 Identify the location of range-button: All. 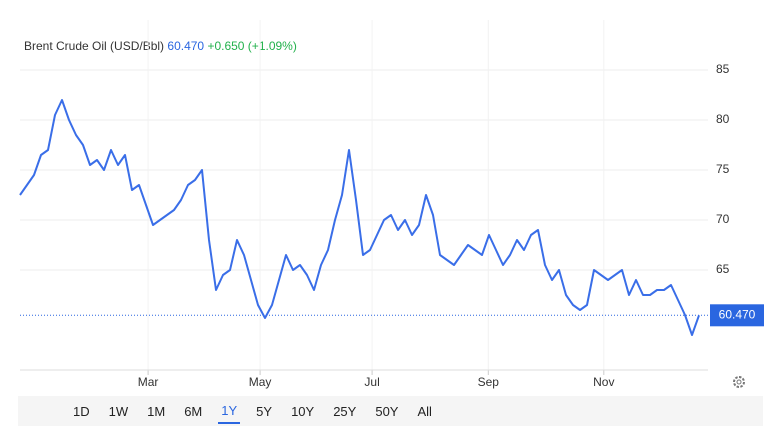
(424, 411).